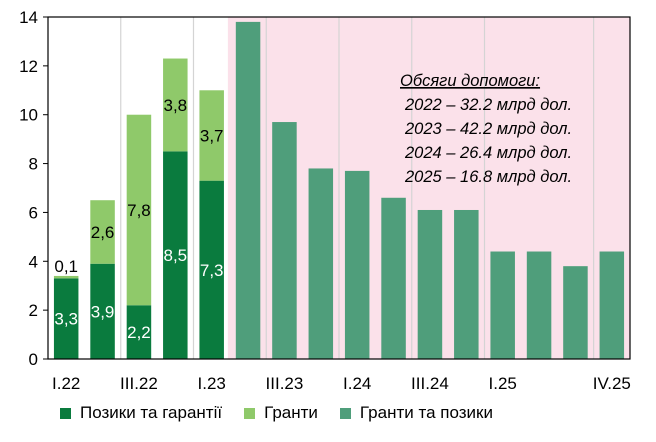  What do you see at coordinates (66, 383) in the screenshot?
I see `x-tick-label: I.22` at bounding box center [66, 383].